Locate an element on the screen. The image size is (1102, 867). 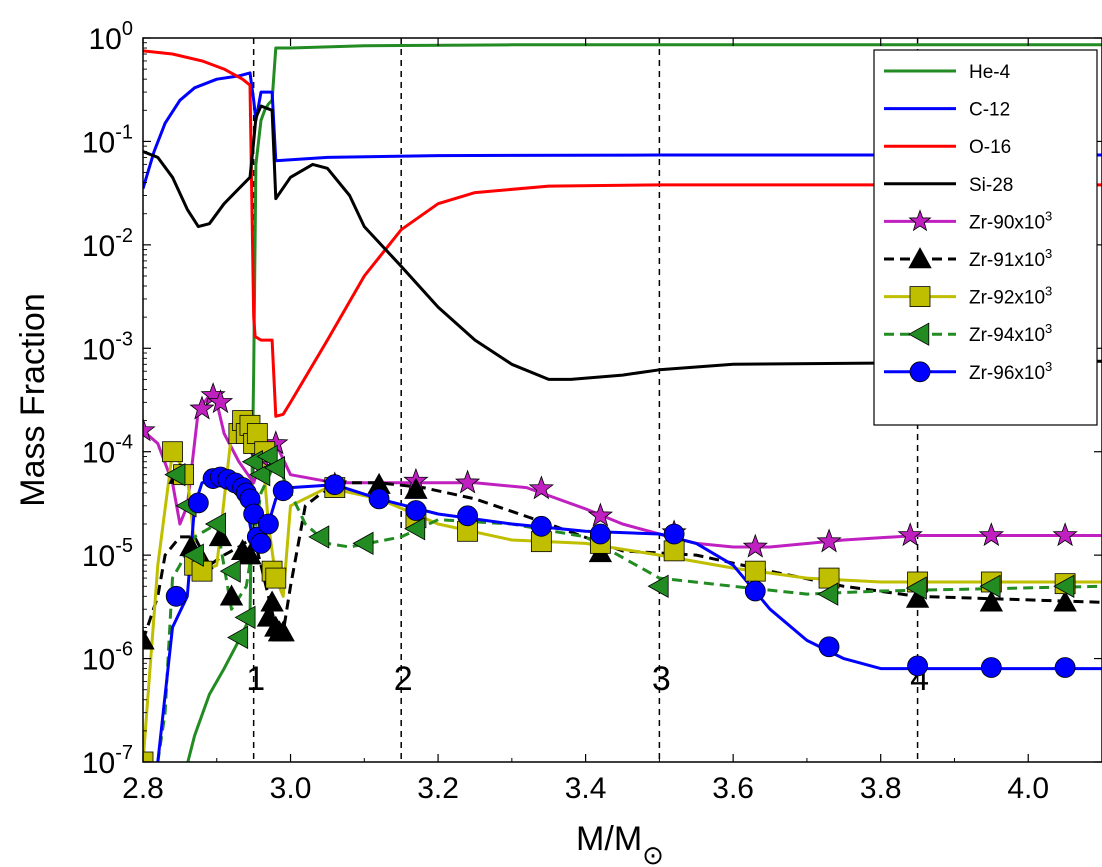
legend-marker-zr-94x10 is located at coordinates (919, 334).